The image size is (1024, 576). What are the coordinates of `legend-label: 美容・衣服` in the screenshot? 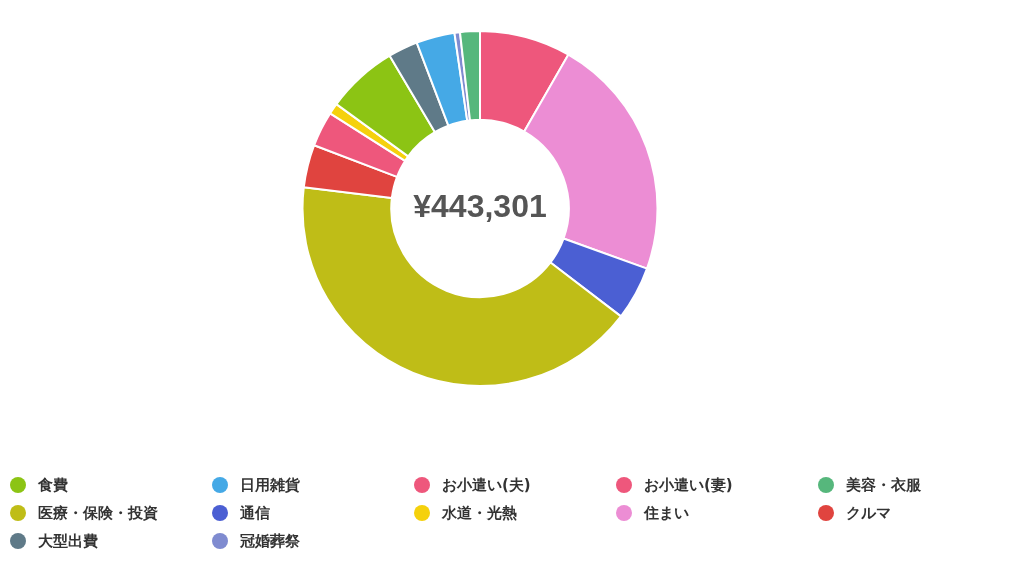 It's located at (883, 485).